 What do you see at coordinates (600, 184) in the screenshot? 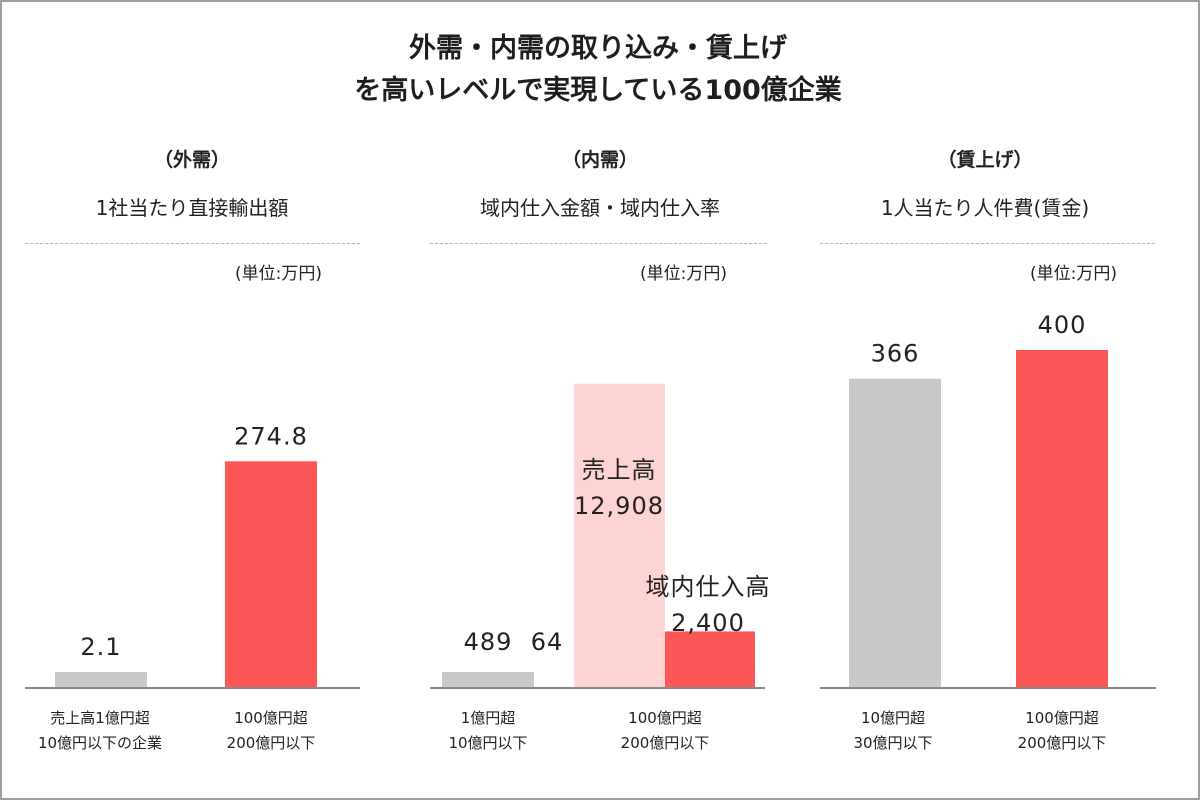
I see `panel-domestic-header: （内需） 域内仕入金額・域内仕入率` at bounding box center [600, 184].